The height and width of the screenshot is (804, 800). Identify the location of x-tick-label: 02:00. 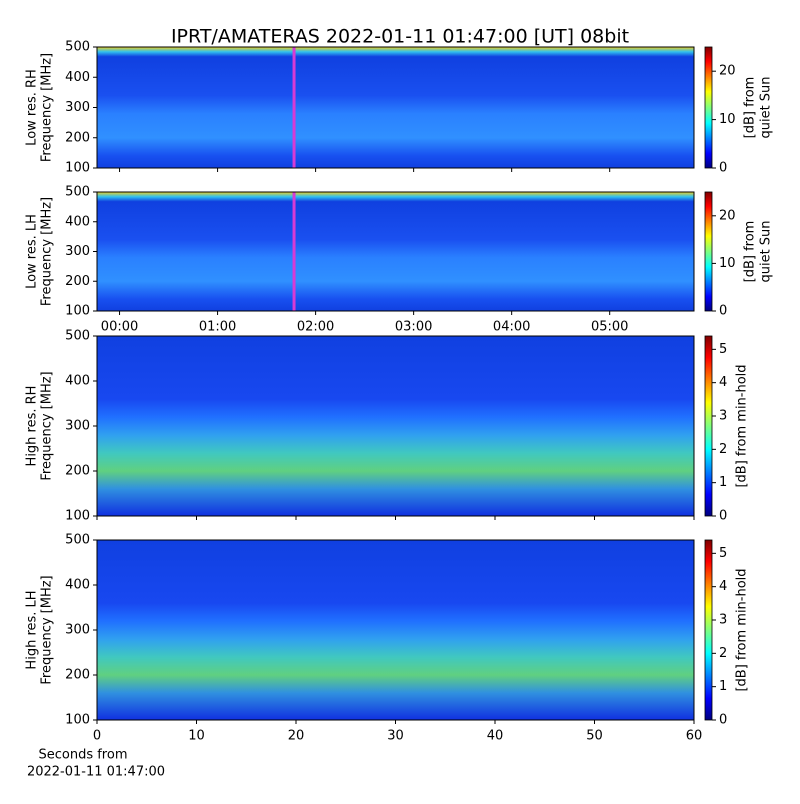
(315, 327).